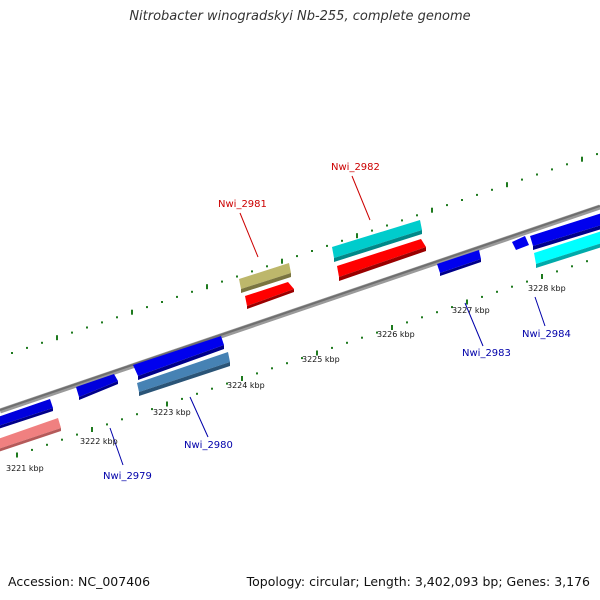 The image size is (600, 600). What do you see at coordinates (321, 359) in the screenshot?
I see `kbp-label: 3225 kbp` at bounding box center [321, 359].